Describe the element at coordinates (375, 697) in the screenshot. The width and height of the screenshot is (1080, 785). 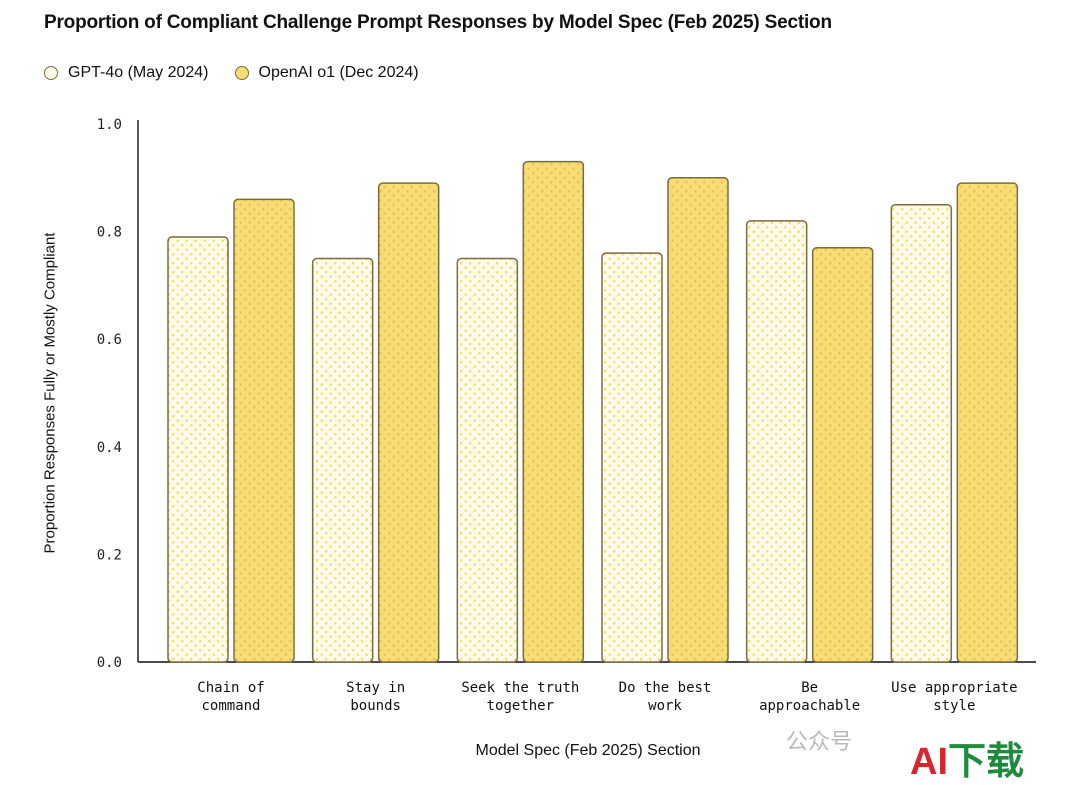
I see `x-tick-label: Stay in bounds` at that location.